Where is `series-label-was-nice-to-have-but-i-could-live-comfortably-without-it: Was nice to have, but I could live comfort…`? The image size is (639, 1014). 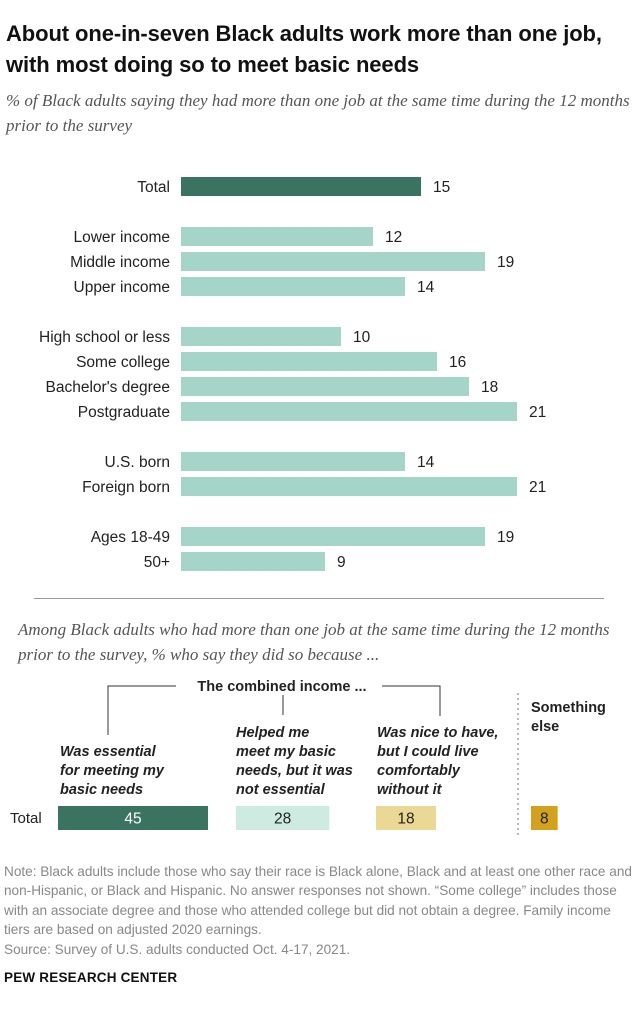 series-label-was-nice-to-have-but-i-could-live-comfortably-without-it: Was nice to have, but I could live comfort… is located at coordinates (437, 761).